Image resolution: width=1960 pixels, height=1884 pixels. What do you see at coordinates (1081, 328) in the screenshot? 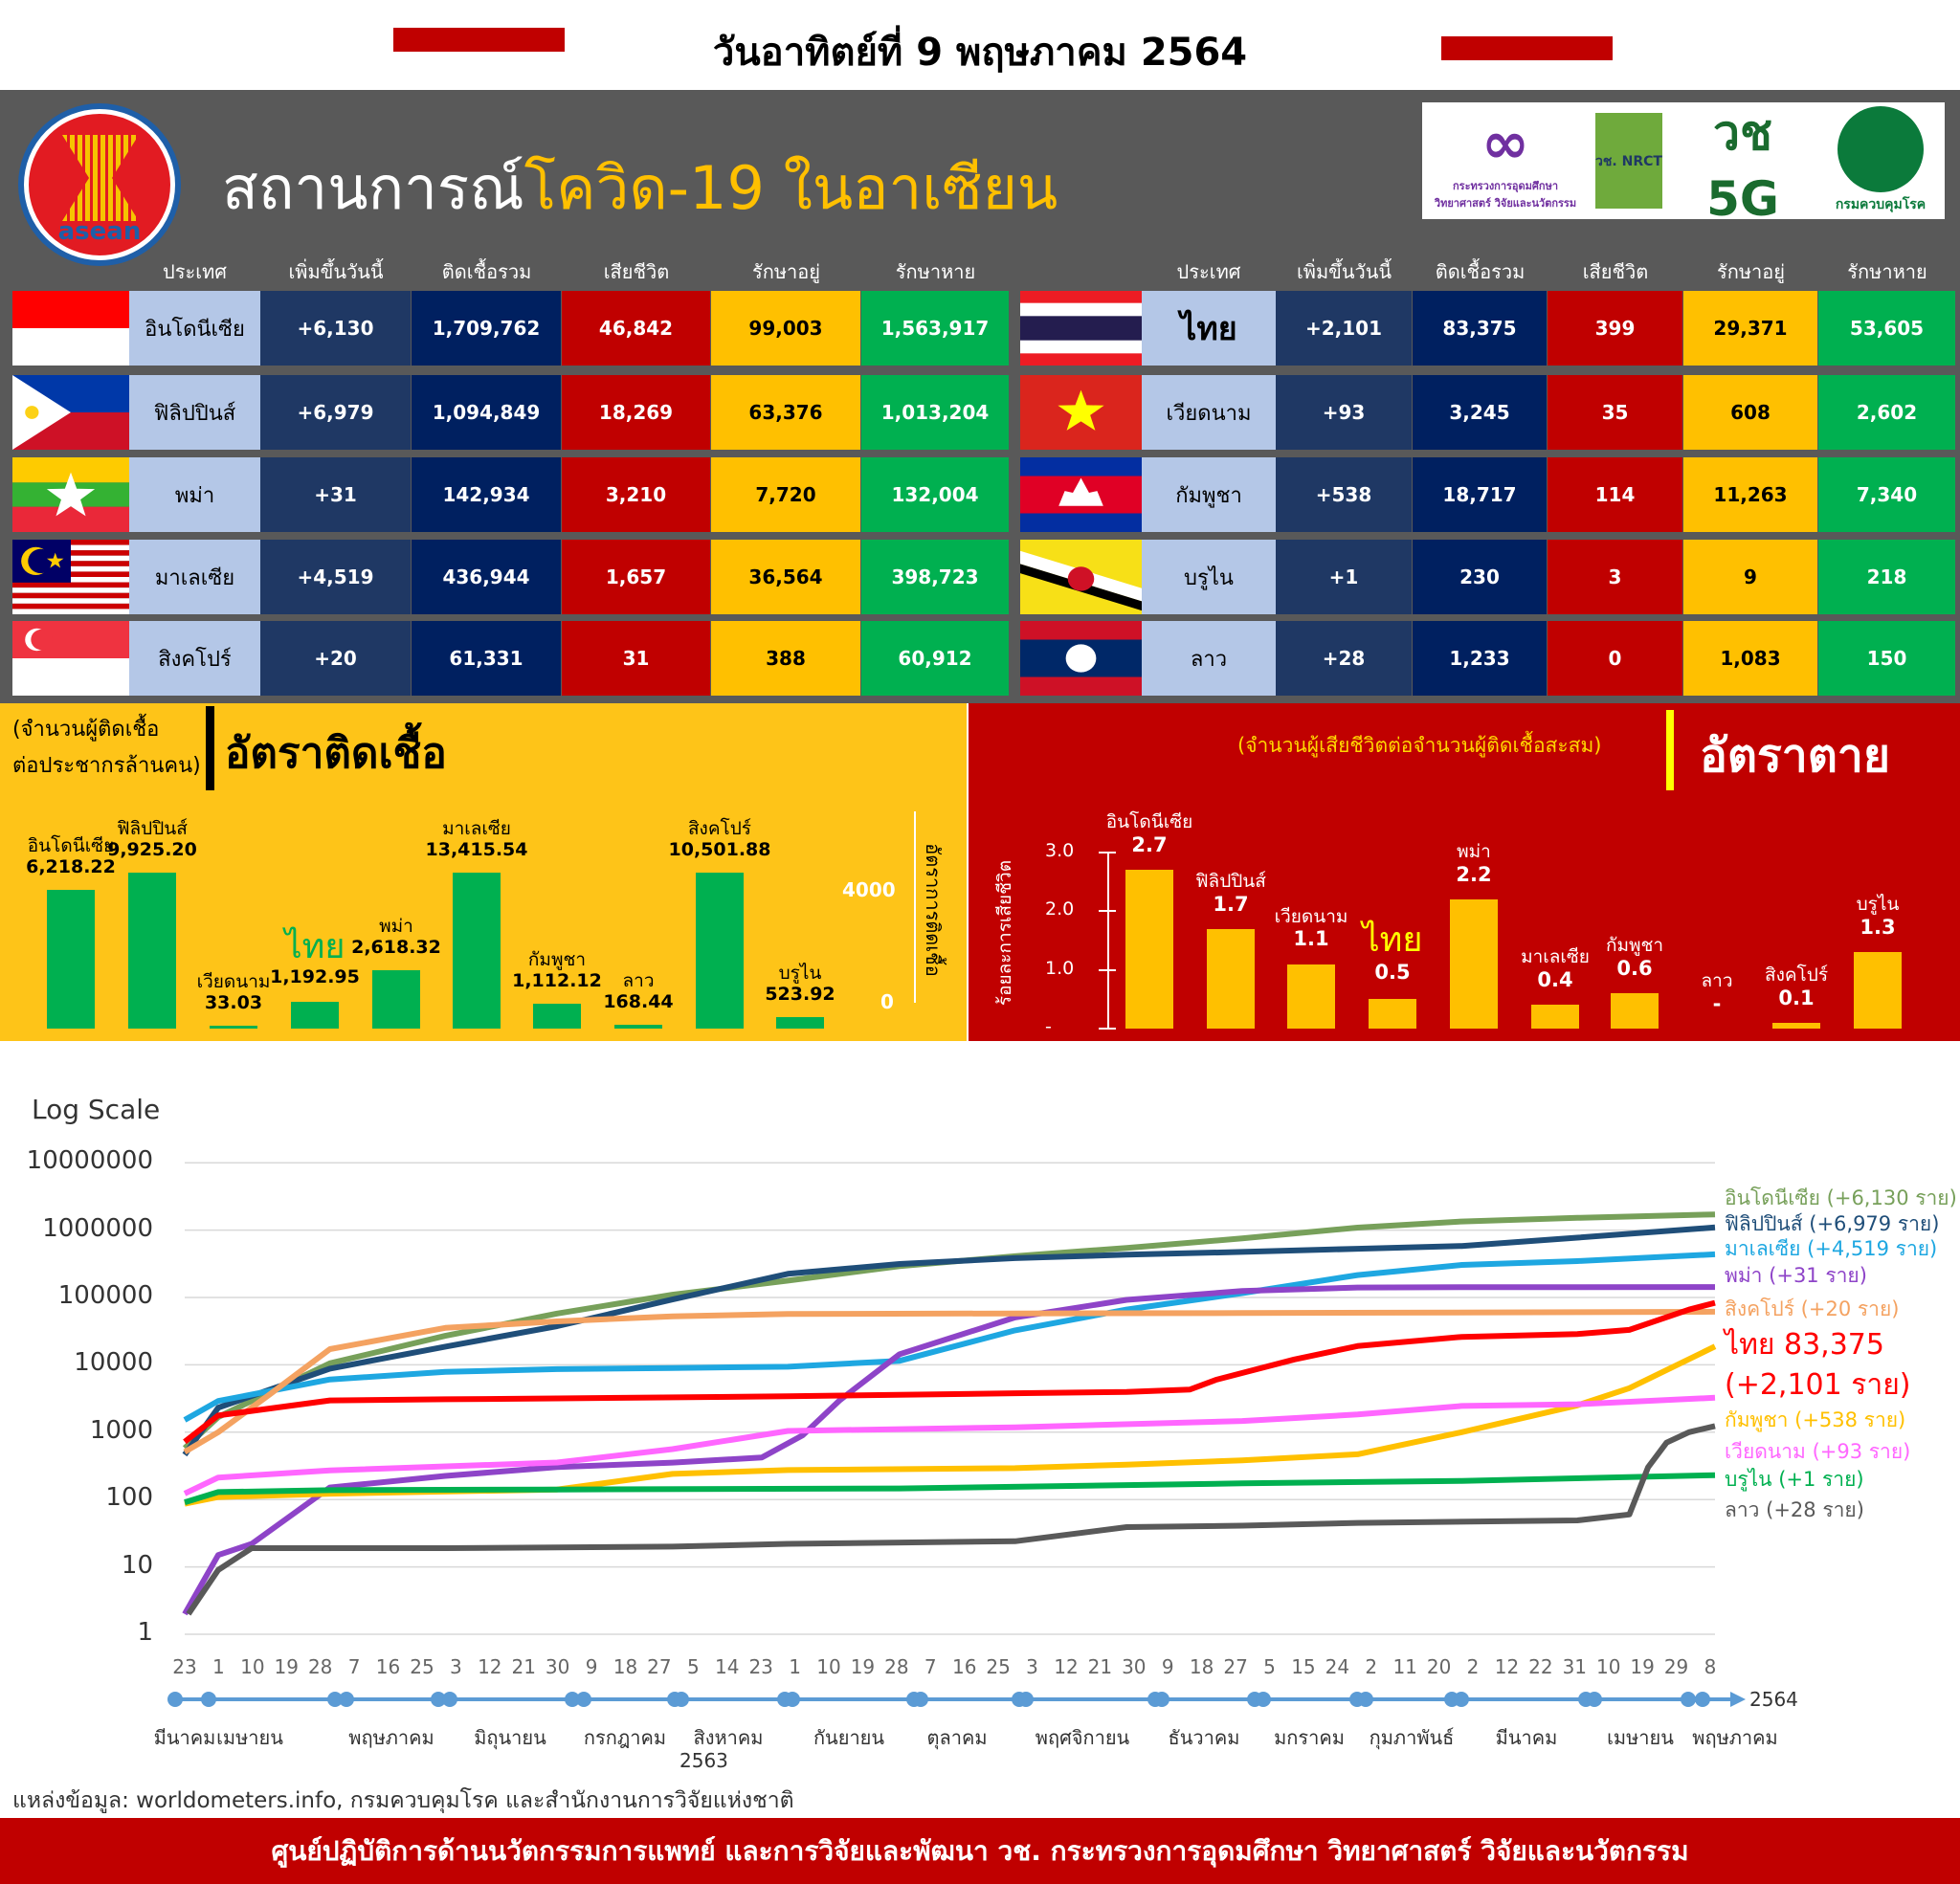
I see `thailand-flag` at bounding box center [1081, 328].